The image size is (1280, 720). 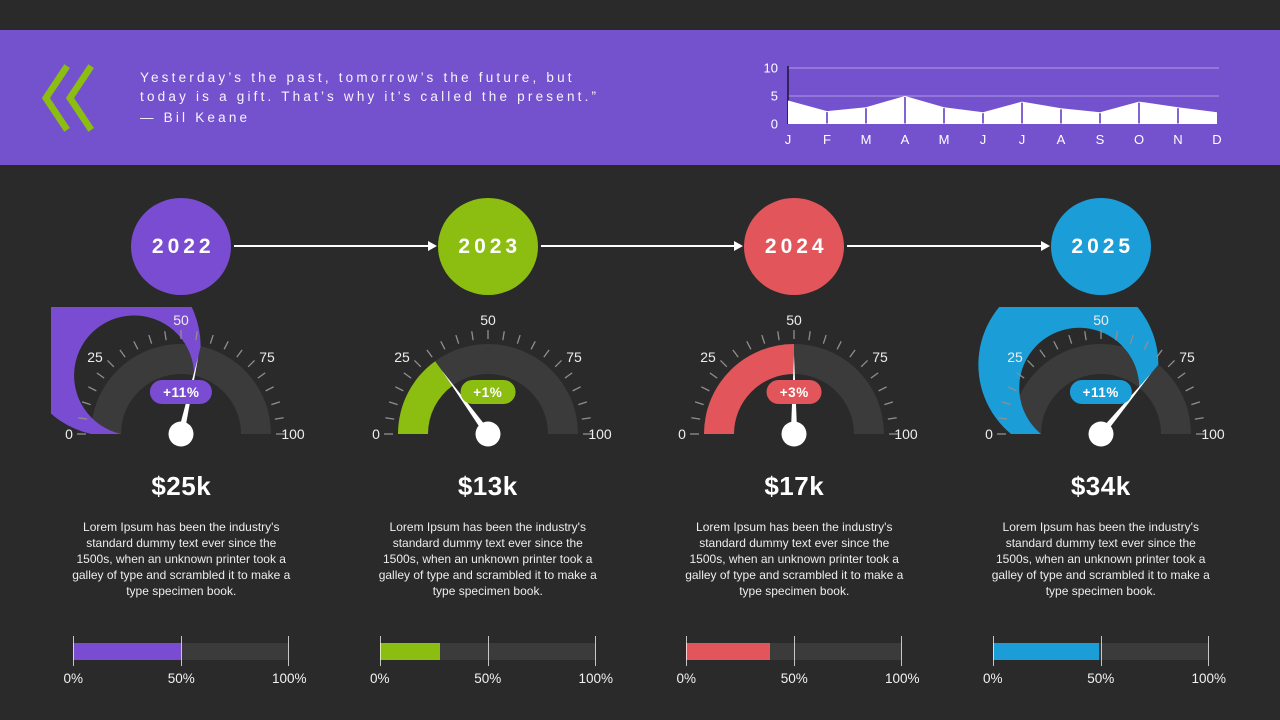 What do you see at coordinates (1100, 486) in the screenshot?
I see `amount-value: $34k` at bounding box center [1100, 486].